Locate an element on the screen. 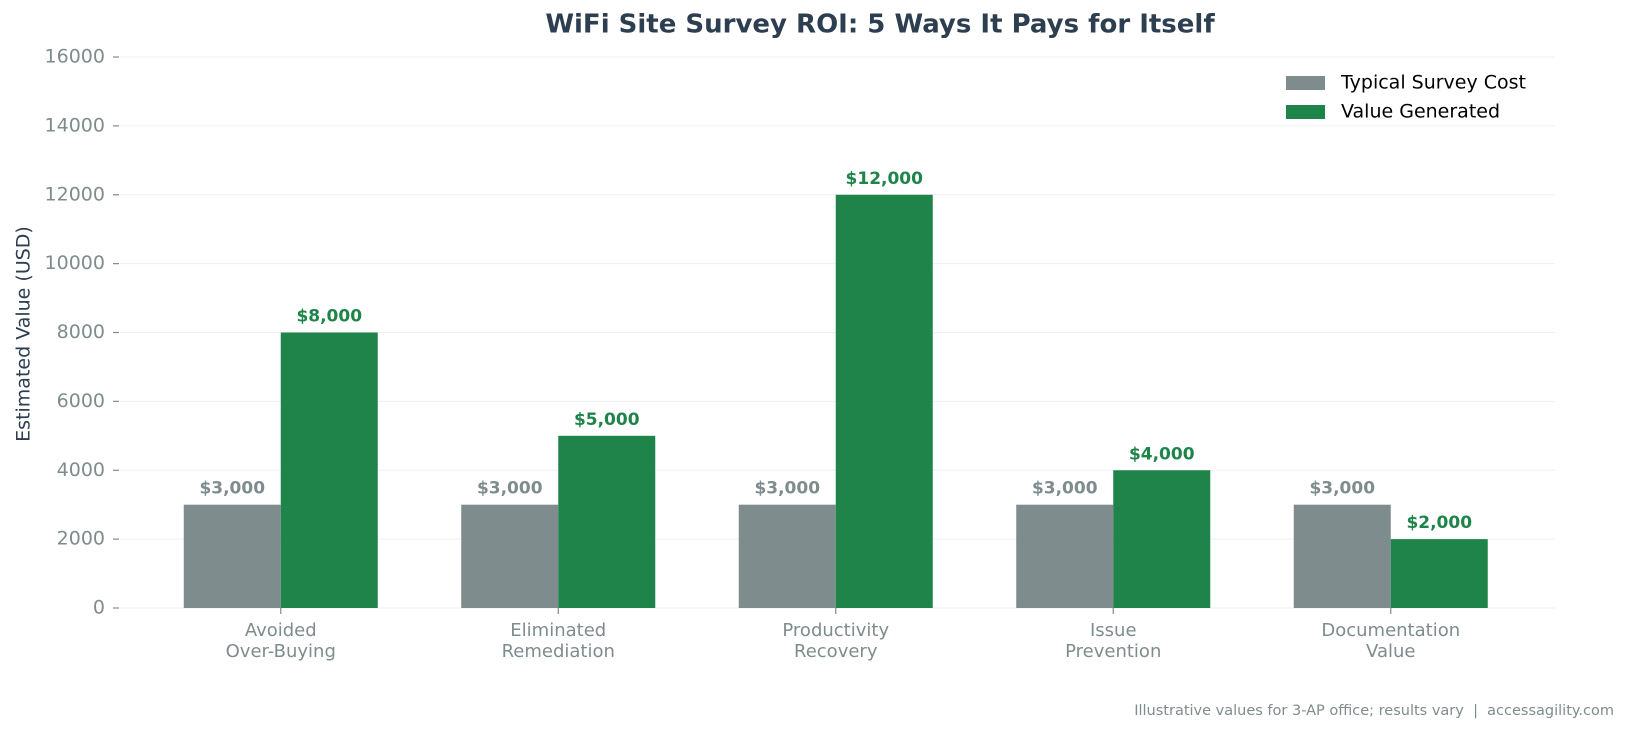 The width and height of the screenshot is (1634, 733). y-tick-label: 6000 is located at coordinates (81, 401).